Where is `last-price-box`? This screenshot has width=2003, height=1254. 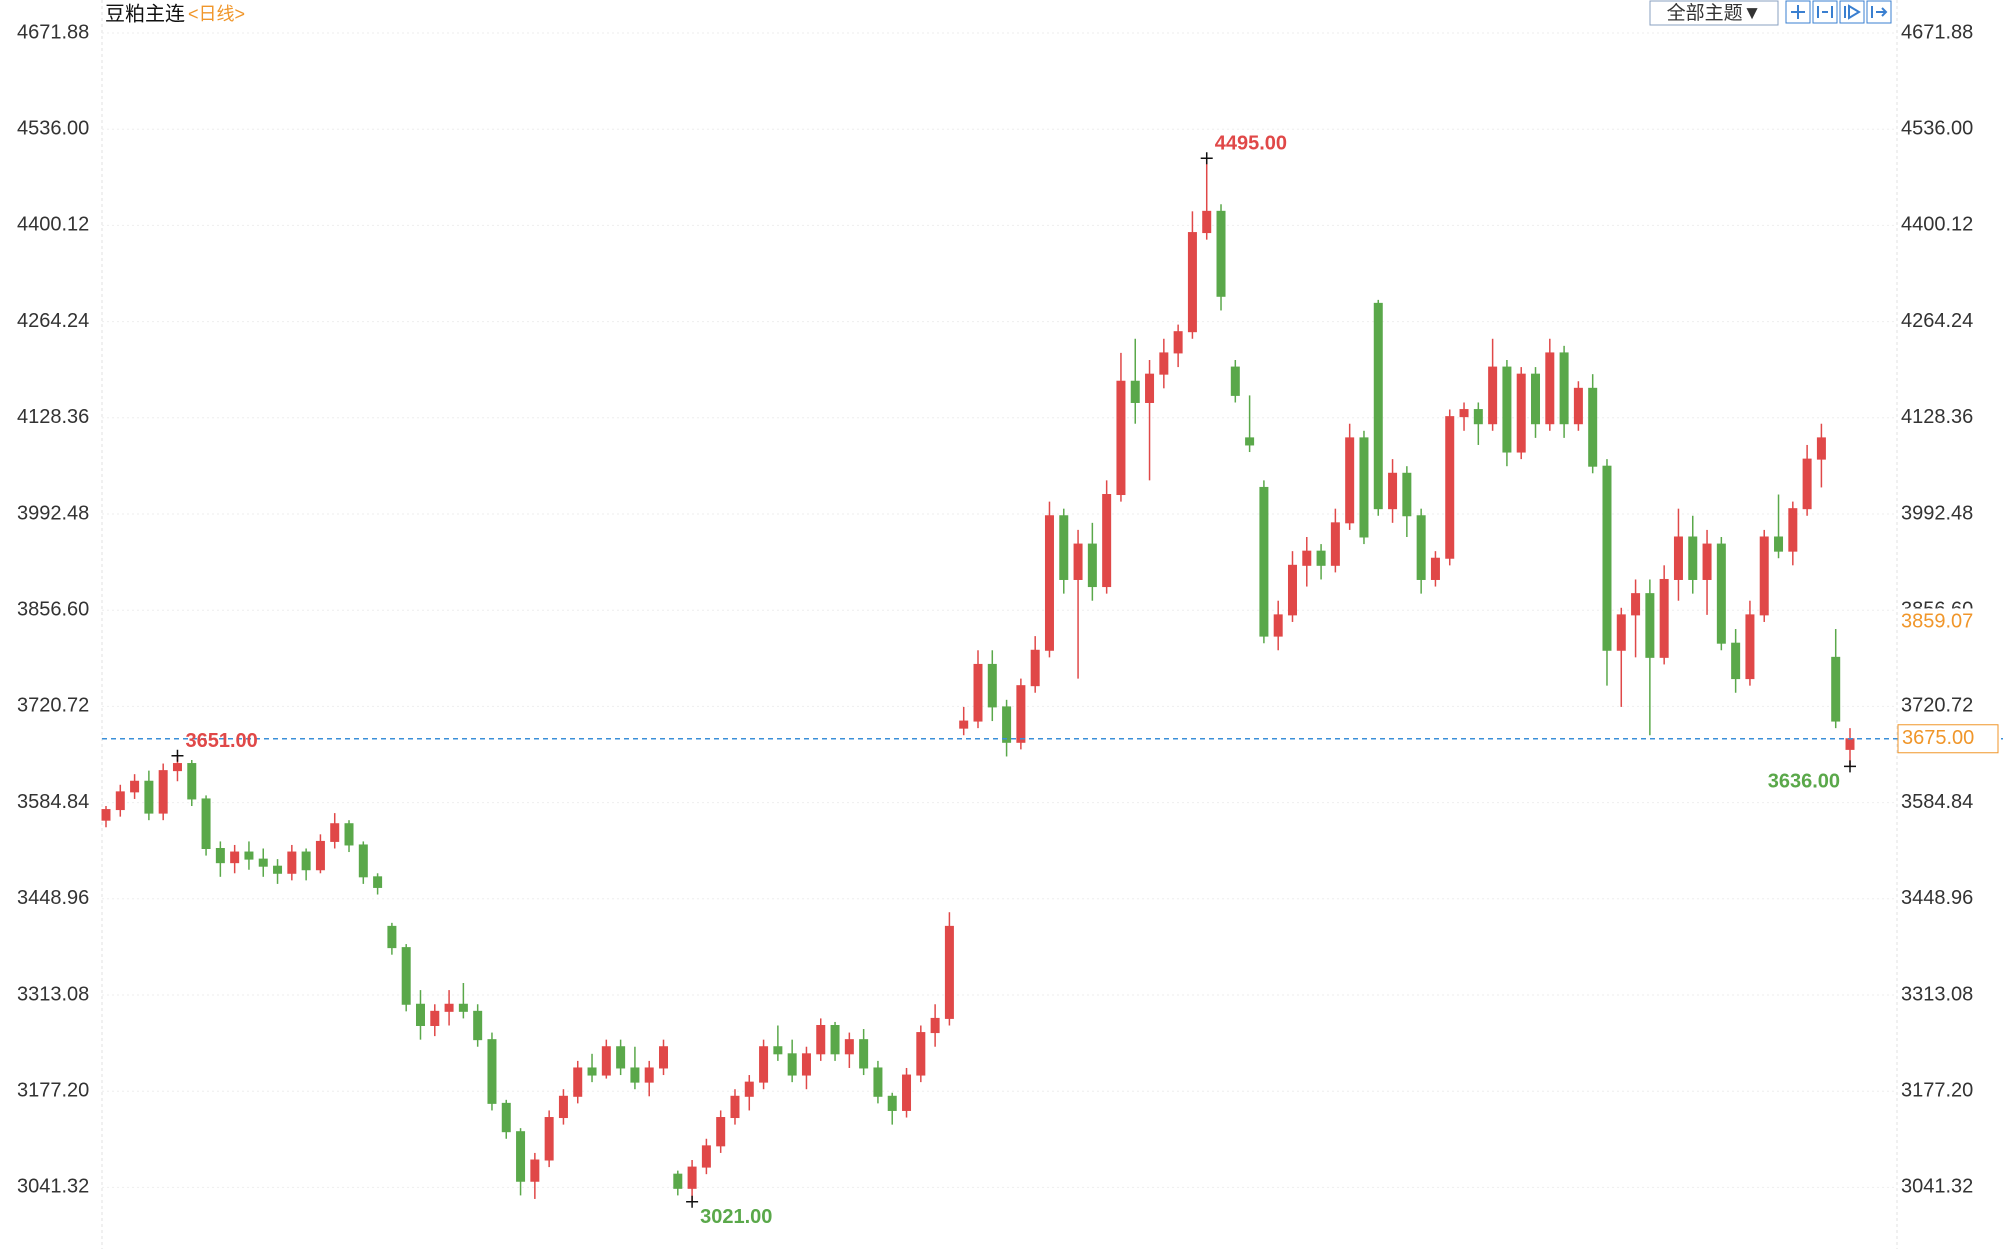 last-price-box is located at coordinates (1948, 739).